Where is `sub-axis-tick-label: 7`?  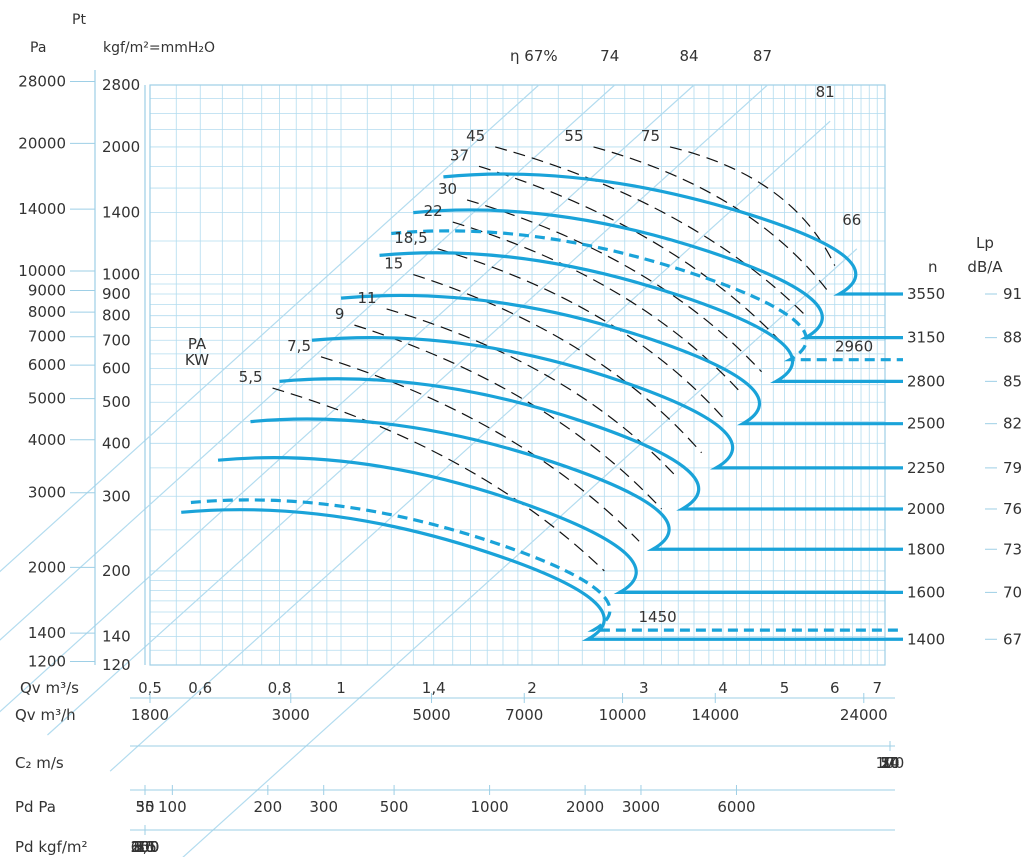 sub-axis-tick-label: 7 is located at coordinates (890, 763).